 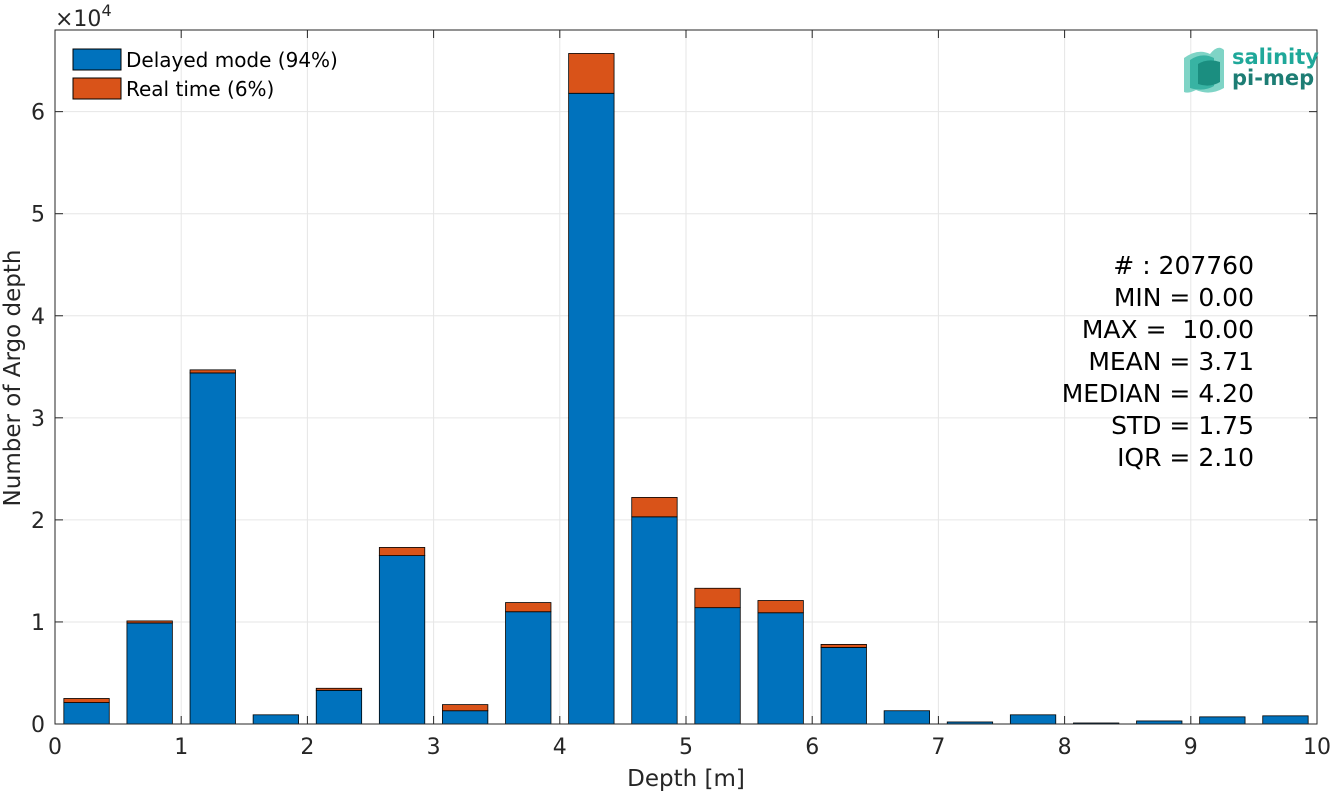 What do you see at coordinates (1184, 297) in the screenshot?
I see `stat-min: MIN = 0.00` at bounding box center [1184, 297].